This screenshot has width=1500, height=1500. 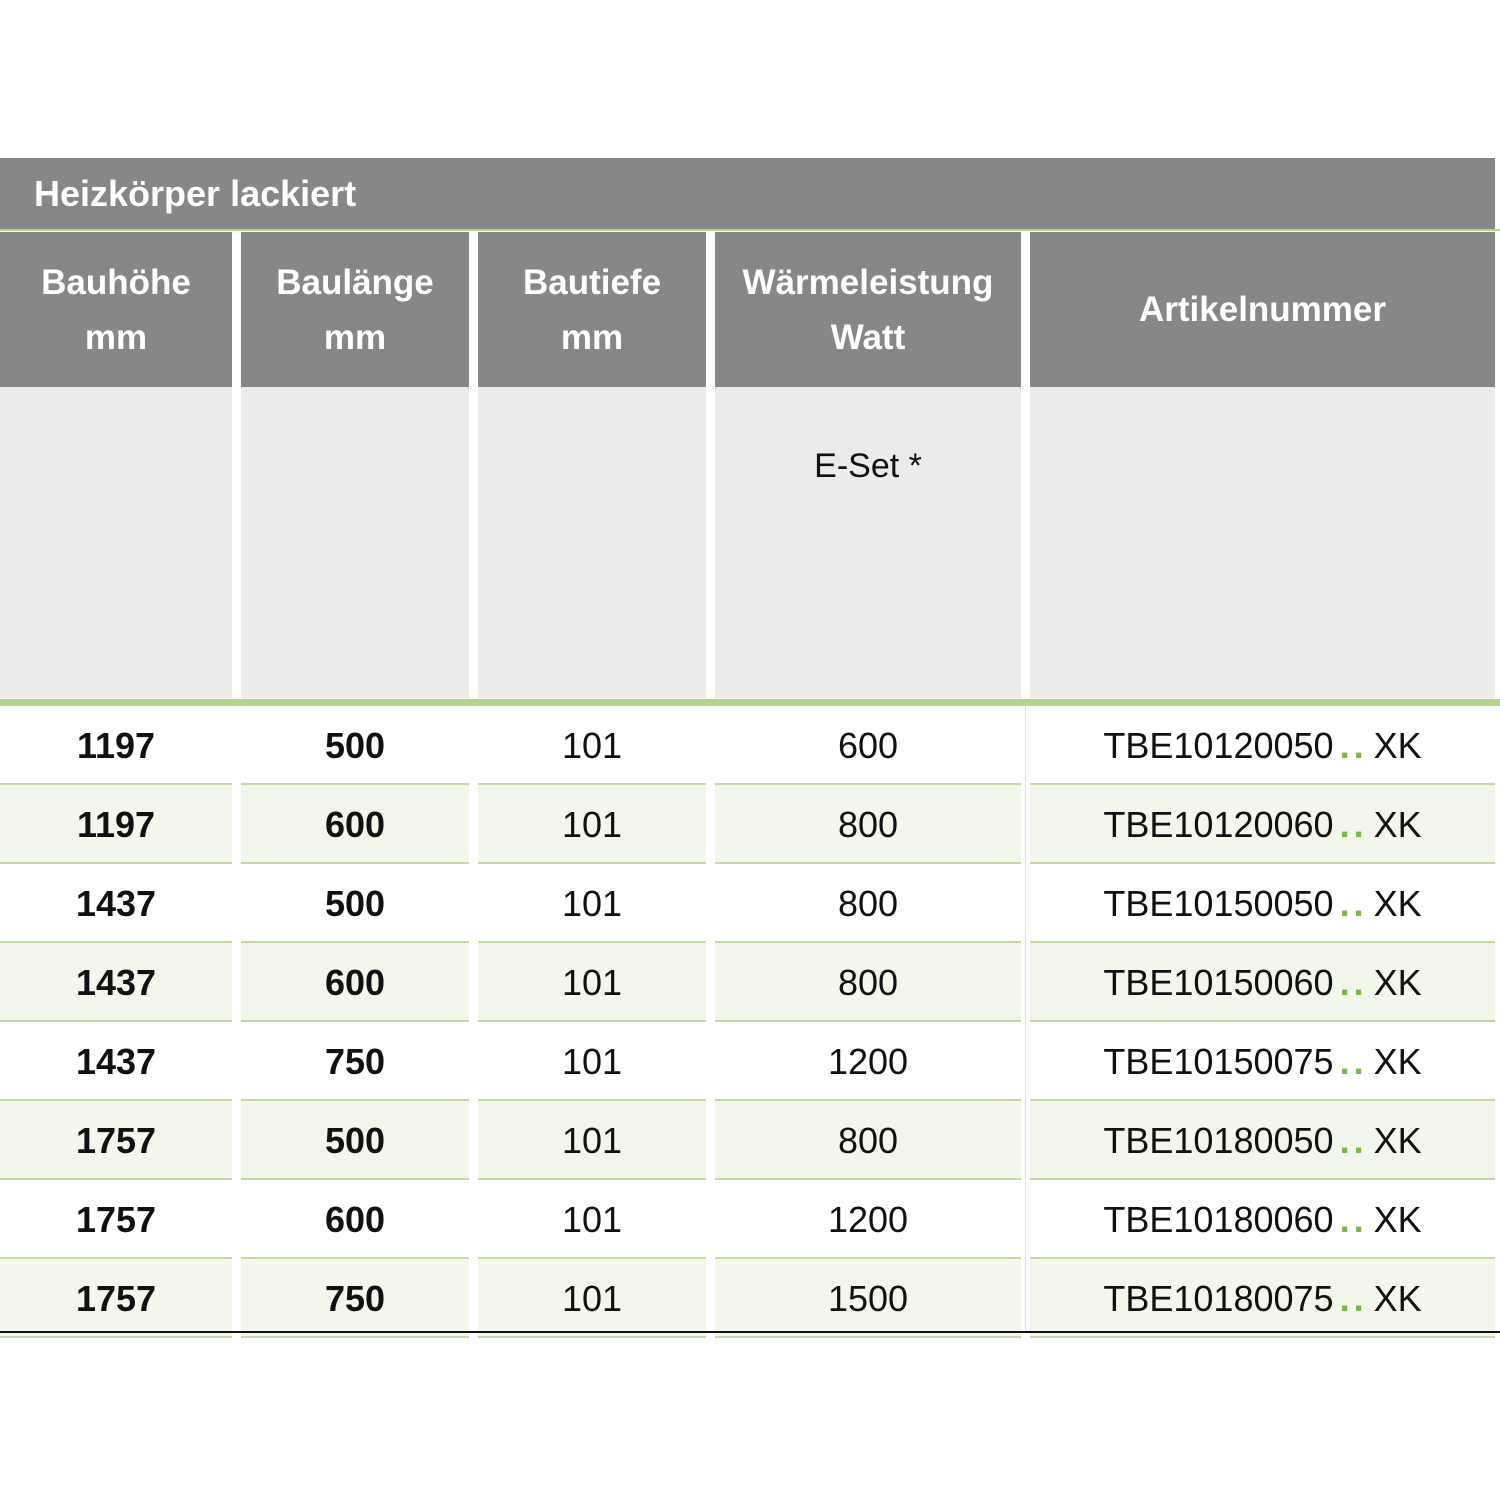 I want to click on header-label: Artikelnummer, so click(x=1262, y=309).